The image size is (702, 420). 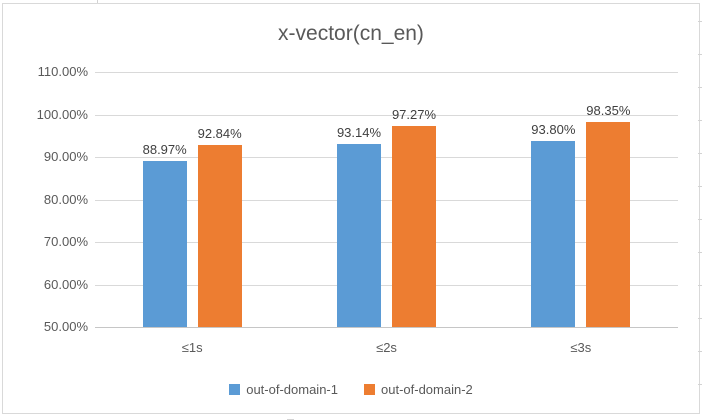 I want to click on y-tick-label: 80.00%, so click(x=65, y=199).